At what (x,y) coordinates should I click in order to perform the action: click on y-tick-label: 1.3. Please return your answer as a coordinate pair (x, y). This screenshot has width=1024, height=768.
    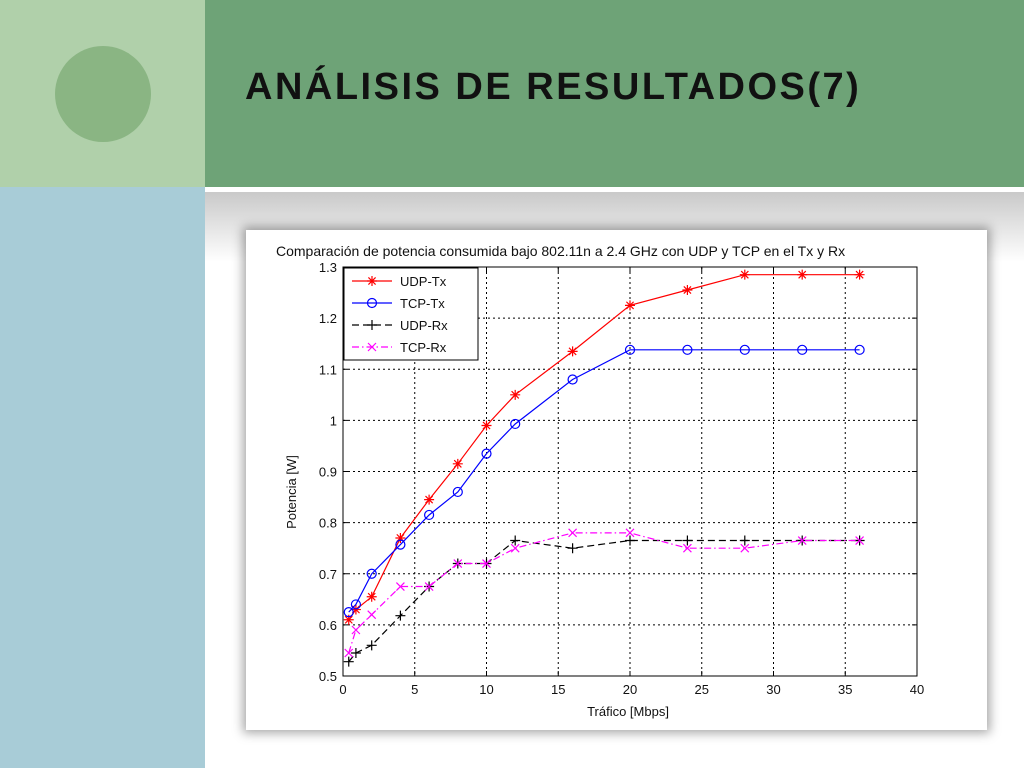
    Looking at the image, I should click on (328, 267).